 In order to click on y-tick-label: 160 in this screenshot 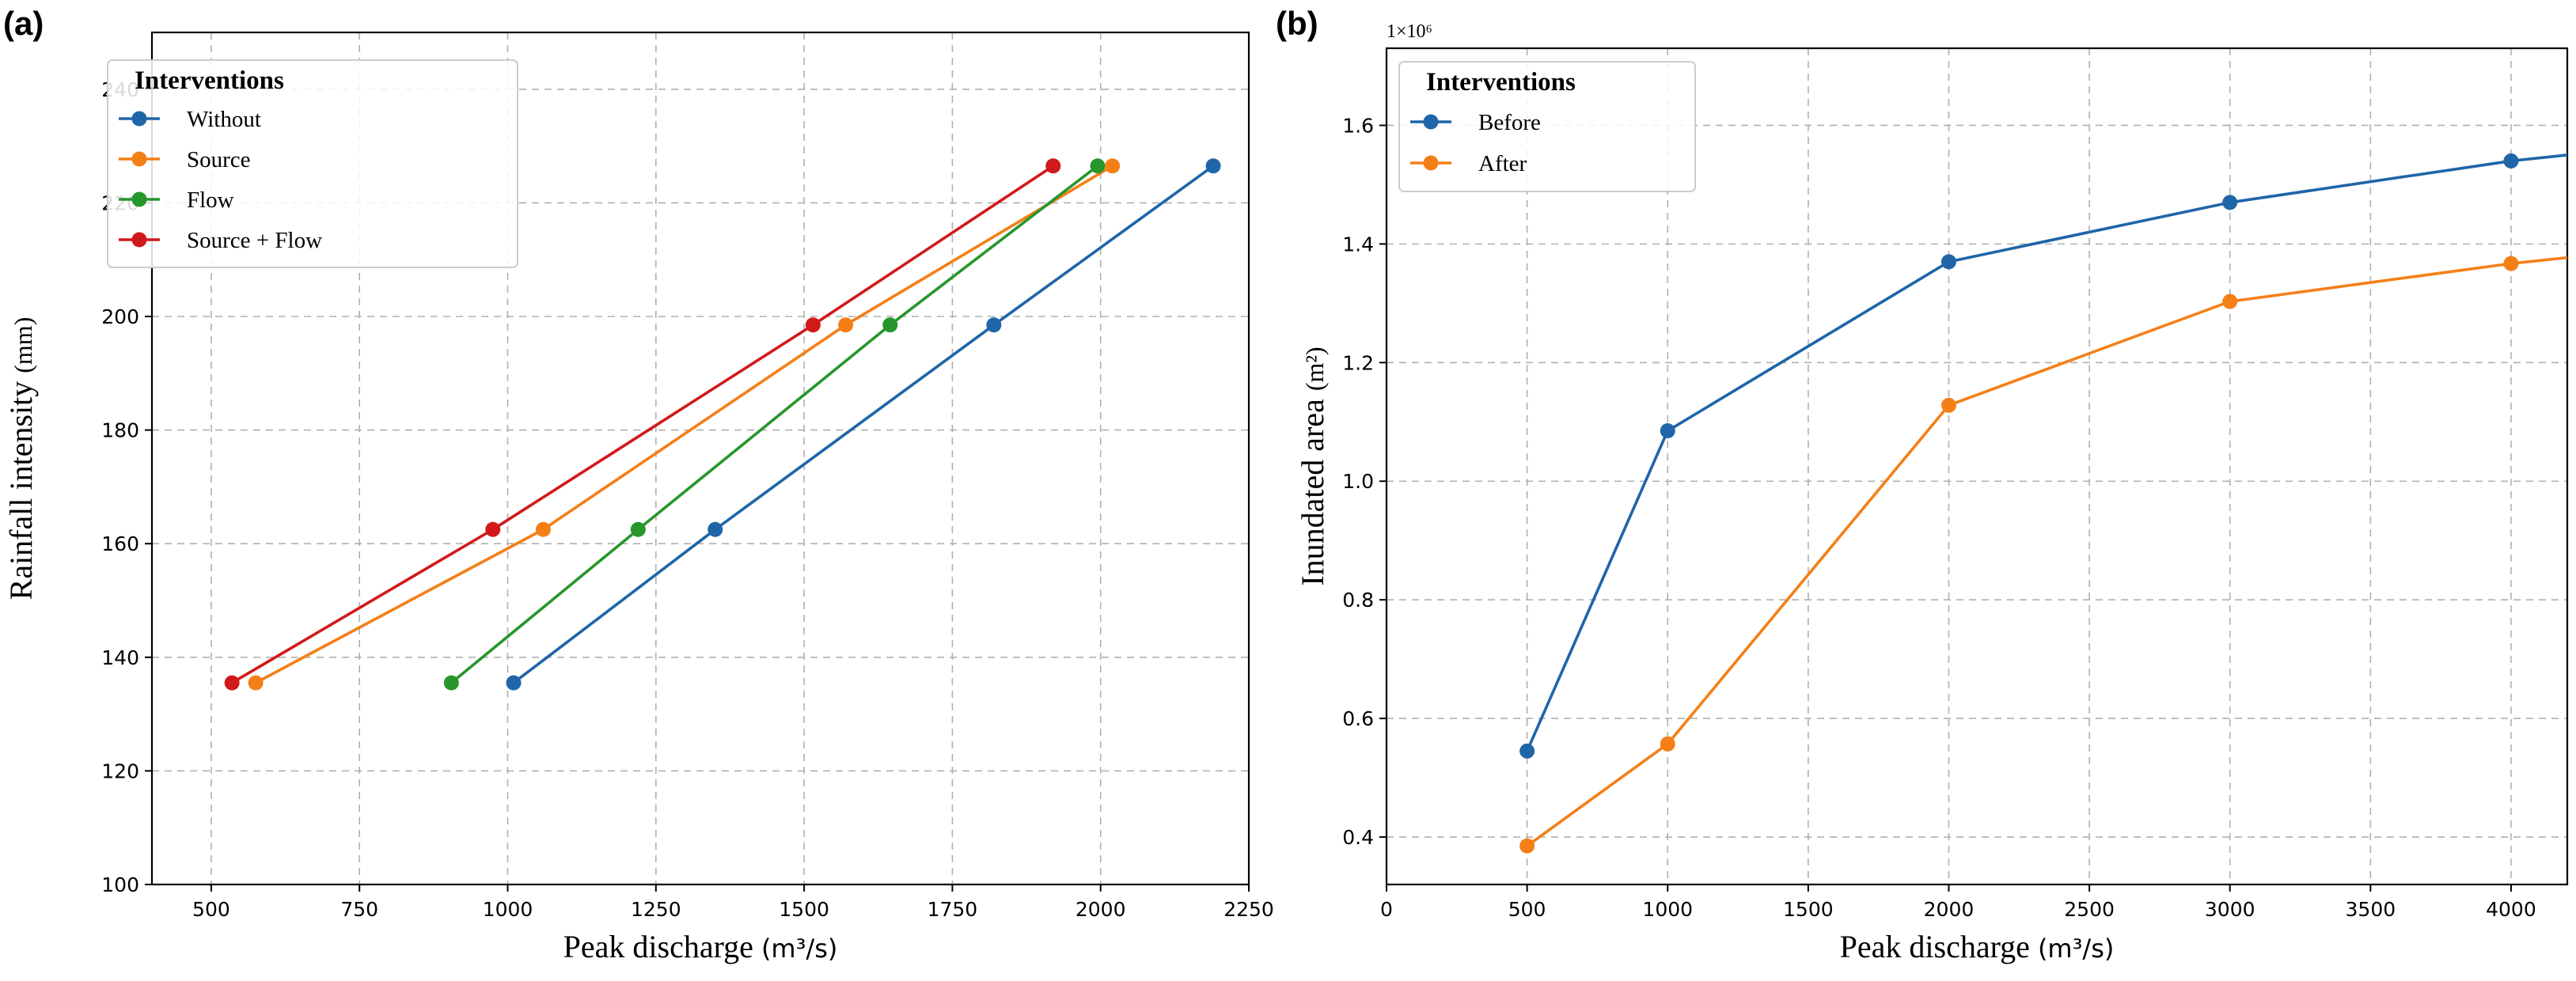, I will do `click(120, 544)`.